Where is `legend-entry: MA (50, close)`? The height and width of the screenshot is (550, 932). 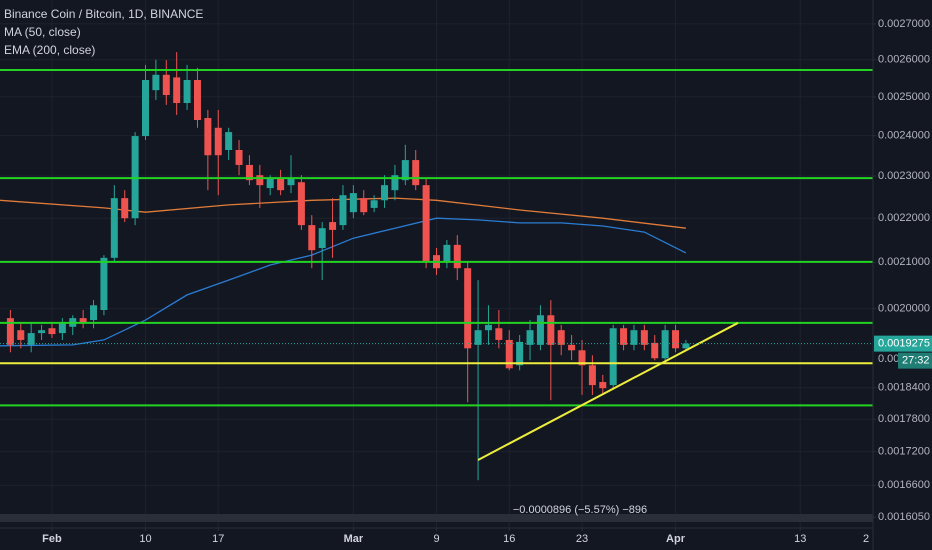 legend-entry: MA (50, close) is located at coordinates (42, 32).